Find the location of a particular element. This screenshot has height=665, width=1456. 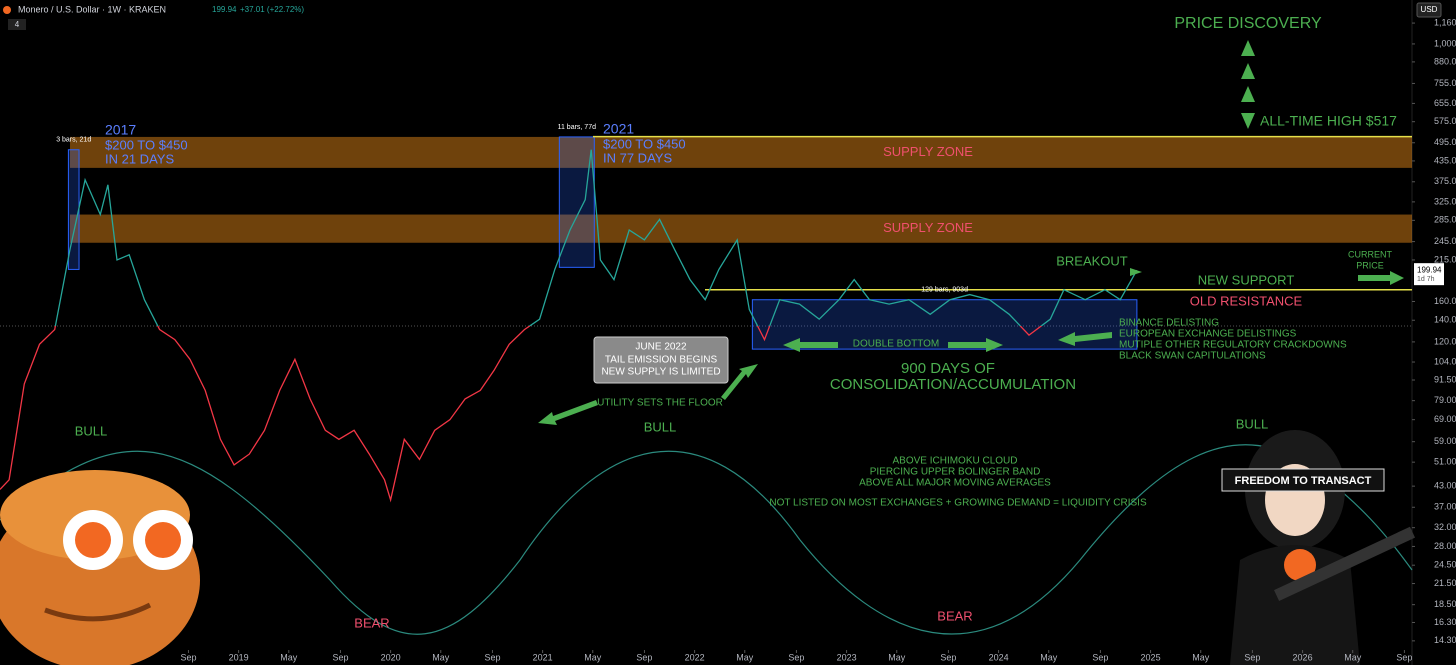

price-tag-value: 199.94 is located at coordinates (1429, 269).